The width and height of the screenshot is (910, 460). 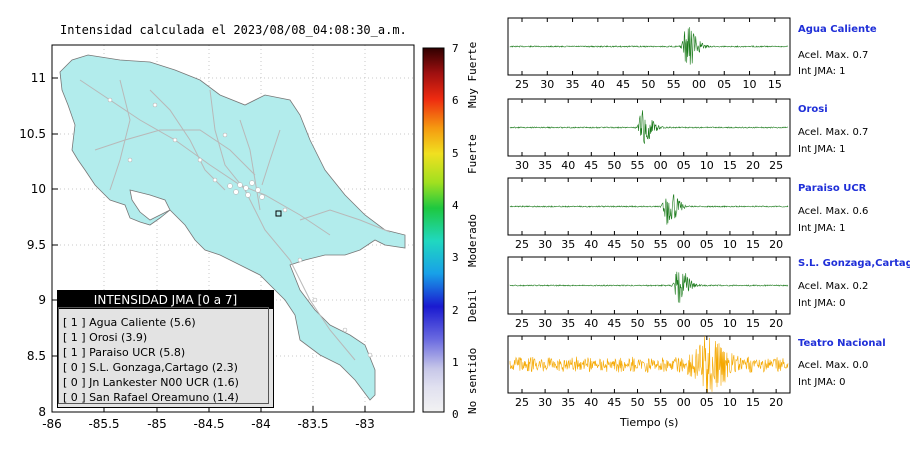 I want to click on colorbar-label-fuerte: Fuerte, so click(x=472, y=154).